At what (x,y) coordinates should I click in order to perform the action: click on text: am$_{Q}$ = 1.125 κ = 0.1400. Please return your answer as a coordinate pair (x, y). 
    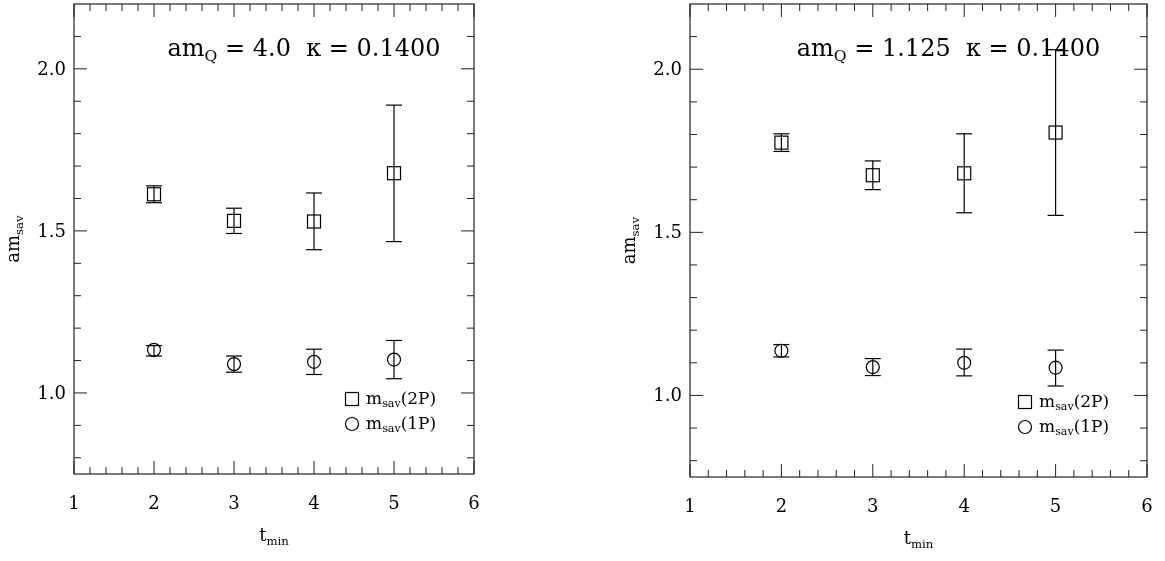
    Looking at the image, I should click on (948, 49).